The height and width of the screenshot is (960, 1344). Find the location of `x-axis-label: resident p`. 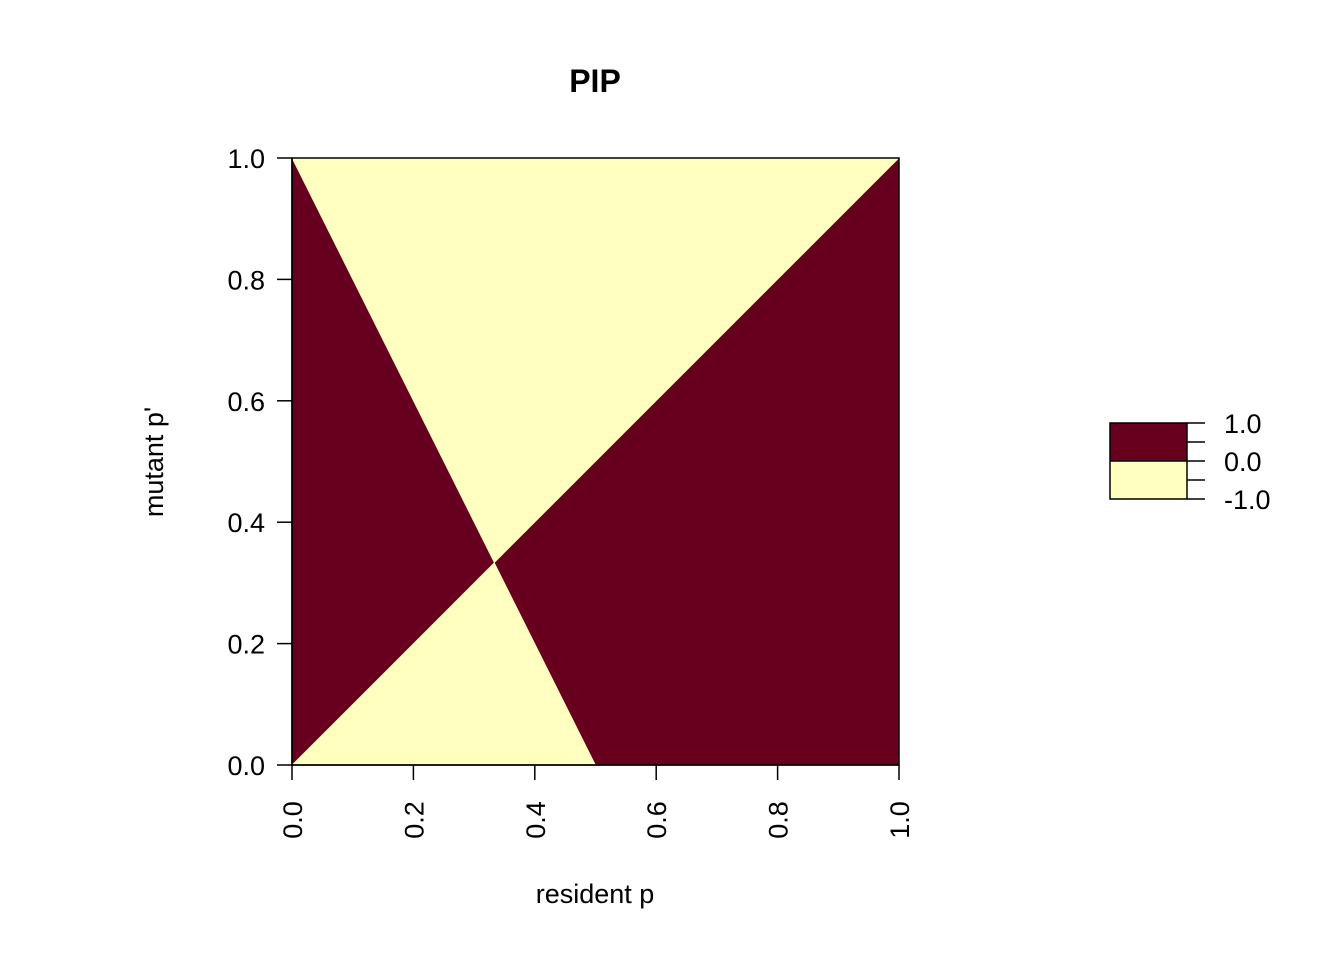

x-axis-label: resident p is located at coordinates (595, 894).